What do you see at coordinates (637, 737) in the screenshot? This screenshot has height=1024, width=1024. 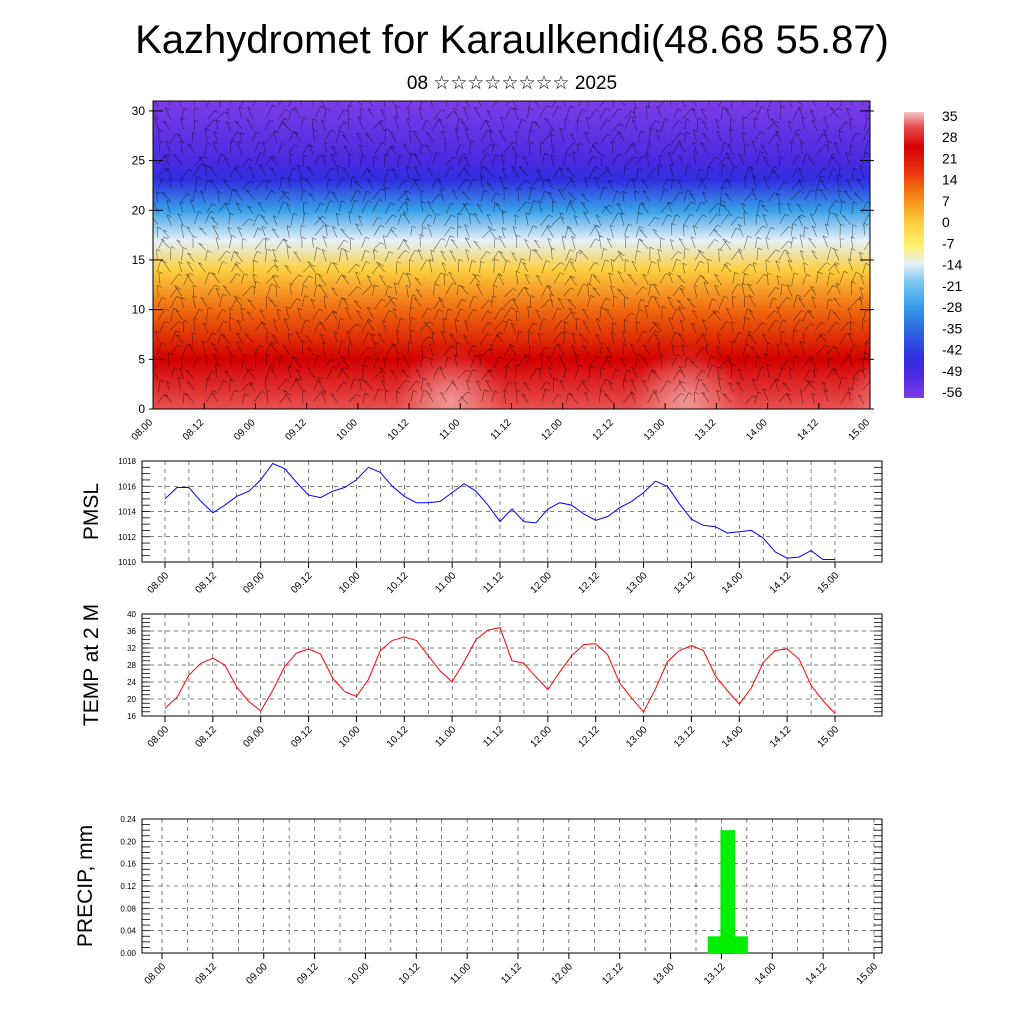 I see `x-tick-label: 13.00` at bounding box center [637, 737].